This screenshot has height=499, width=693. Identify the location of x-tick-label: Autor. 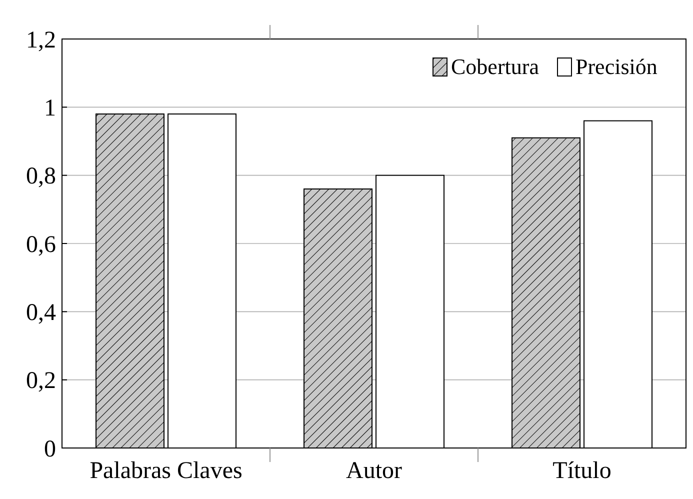
(374, 471).